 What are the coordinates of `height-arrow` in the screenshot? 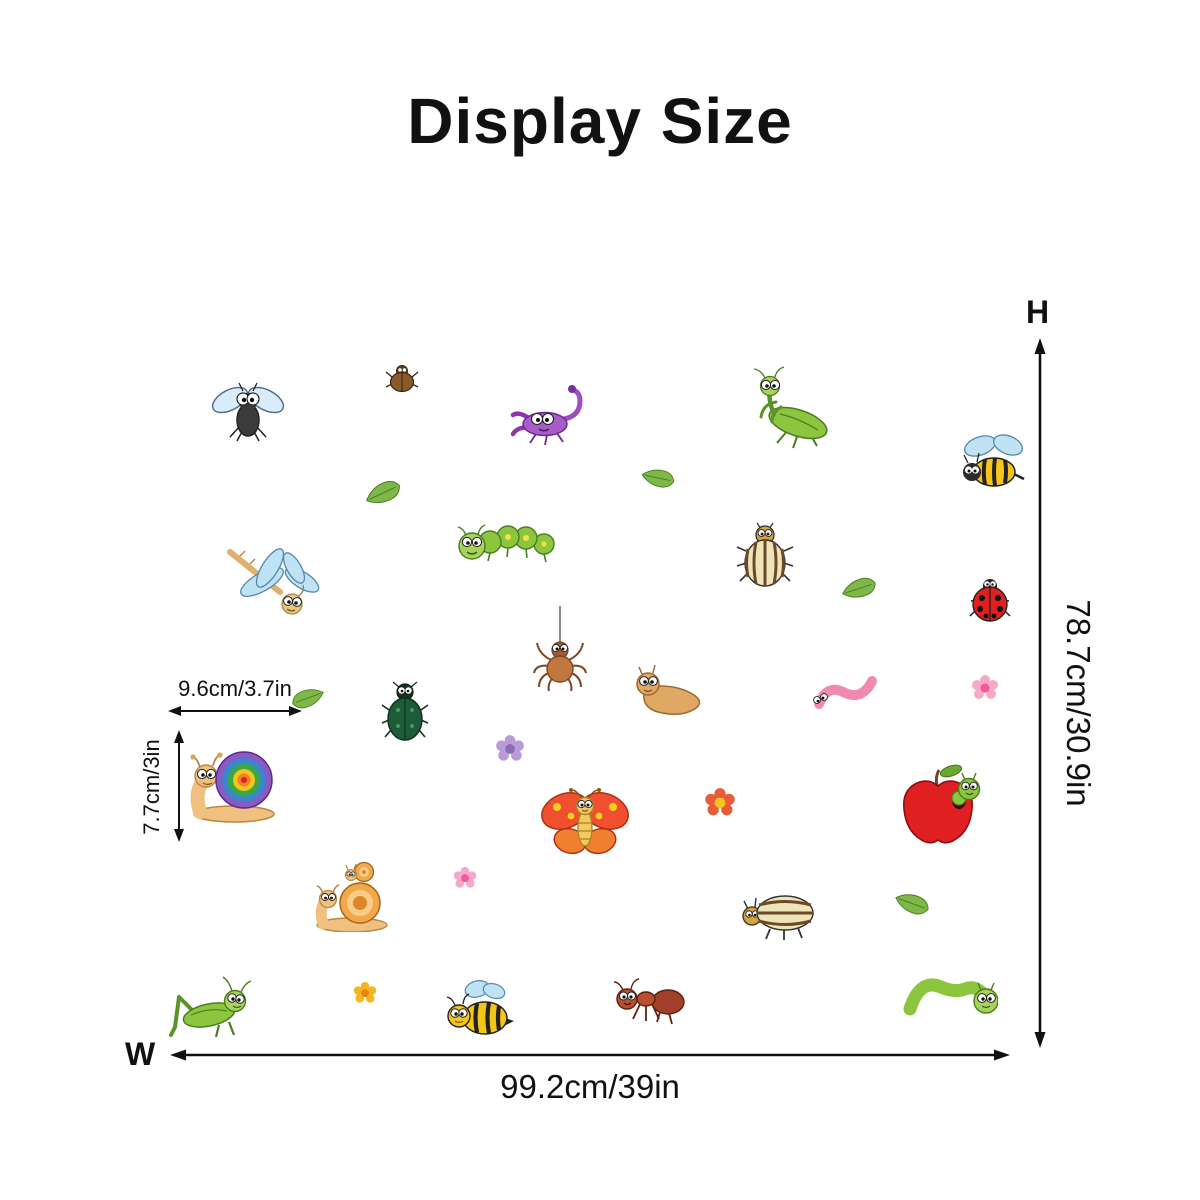 It's located at (1040, 693).